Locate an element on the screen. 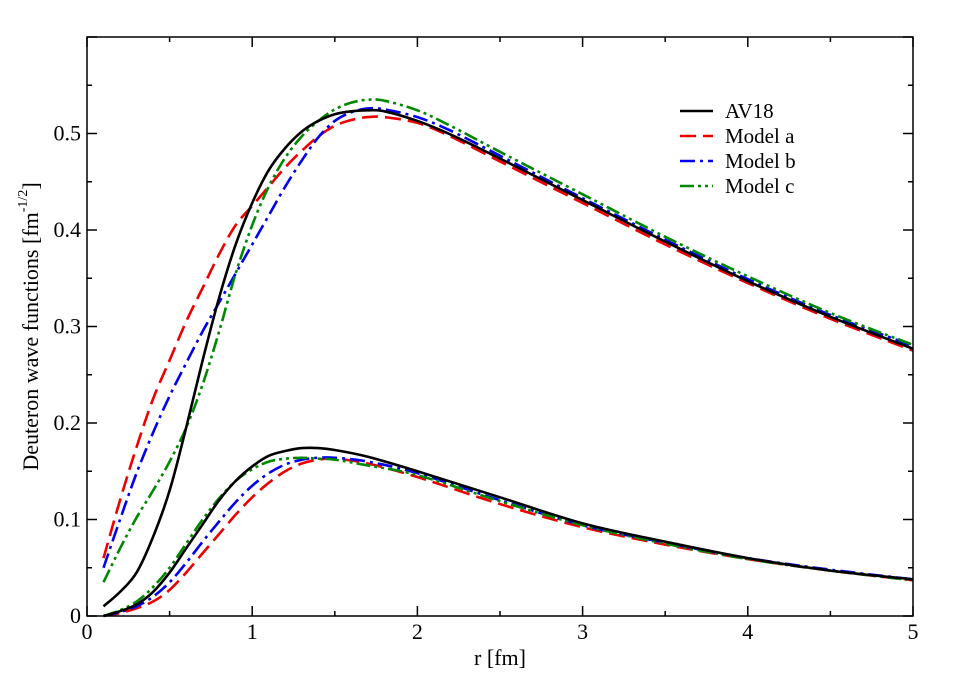 This screenshot has width=968, height=681. y-tick-label: 0 is located at coordinates (75, 615).